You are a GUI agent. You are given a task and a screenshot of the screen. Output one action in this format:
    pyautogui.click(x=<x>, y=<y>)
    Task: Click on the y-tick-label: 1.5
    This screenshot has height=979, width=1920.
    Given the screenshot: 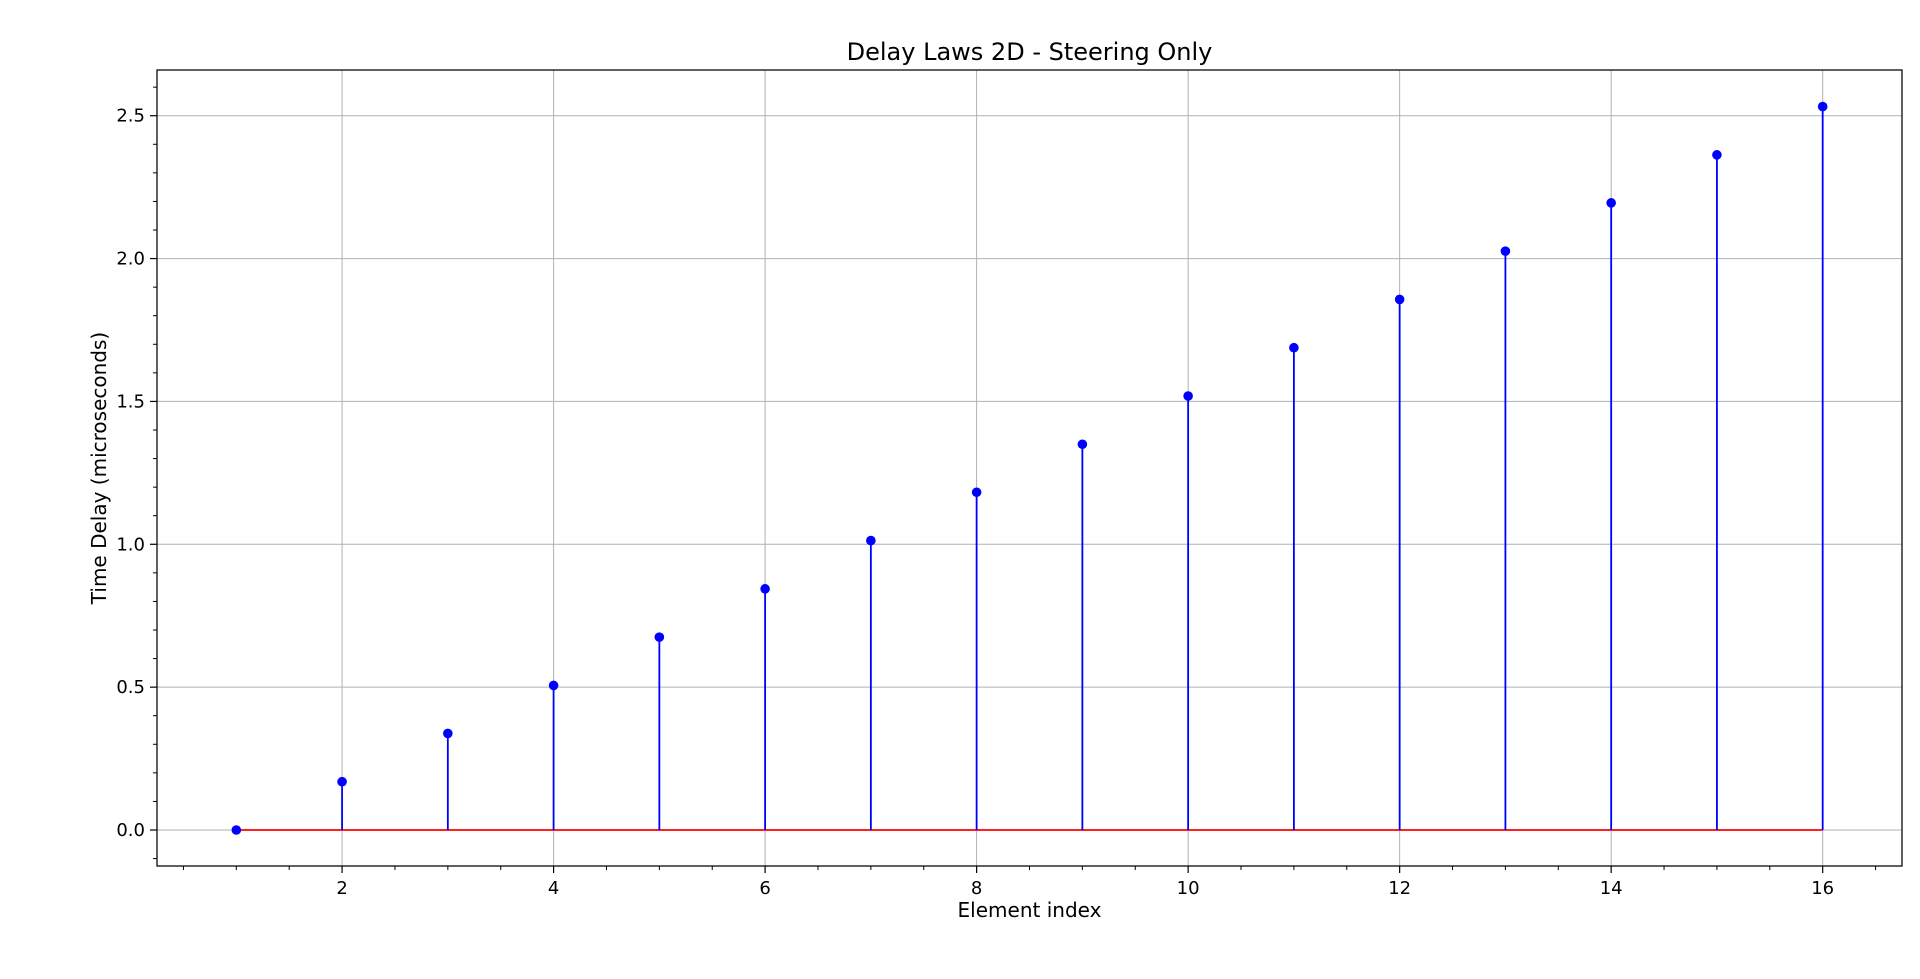 What is the action you would take?
    pyautogui.click(x=130, y=401)
    